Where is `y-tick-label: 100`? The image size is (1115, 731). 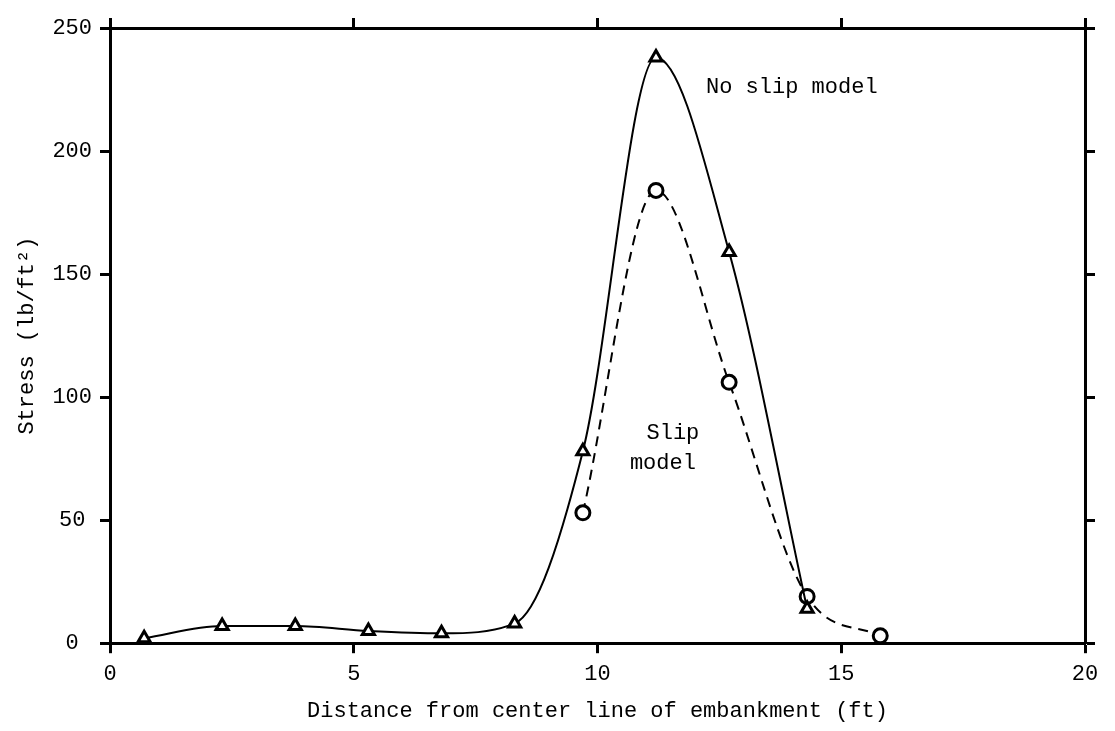 y-tick-label: 100 is located at coordinates (72, 397).